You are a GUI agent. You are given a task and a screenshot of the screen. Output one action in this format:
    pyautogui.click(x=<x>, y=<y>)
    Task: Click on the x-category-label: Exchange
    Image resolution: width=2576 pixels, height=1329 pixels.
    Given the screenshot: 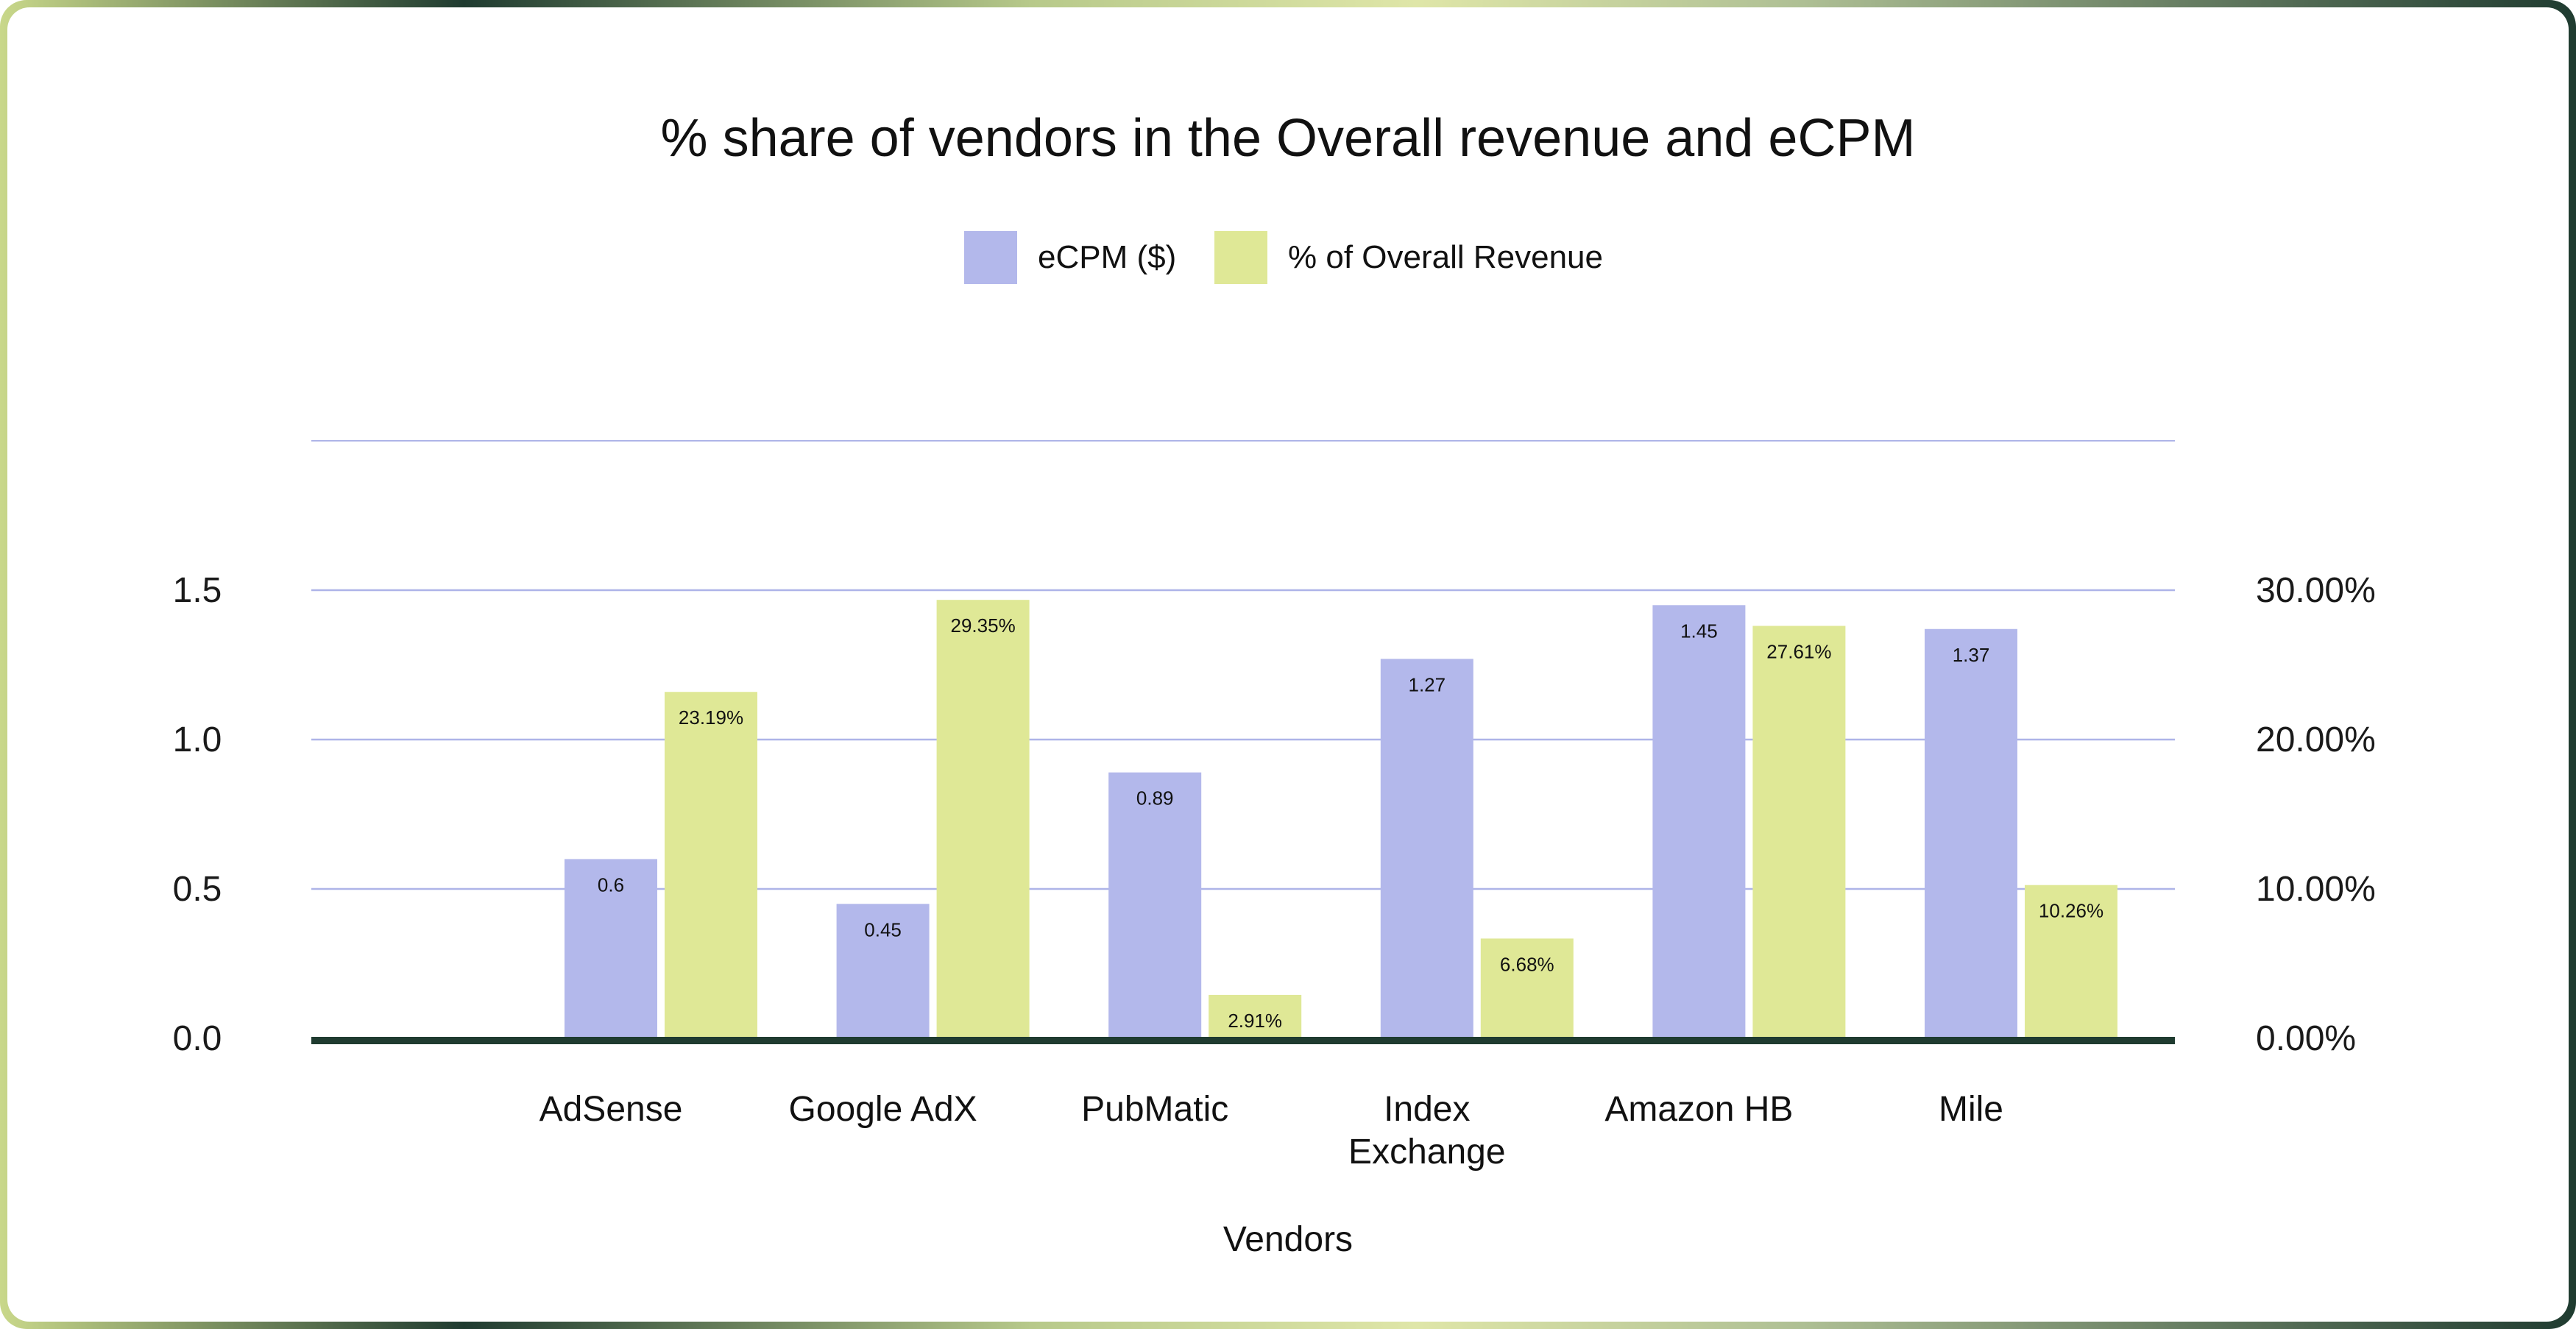 What is the action you would take?
    pyautogui.click(x=1427, y=1152)
    